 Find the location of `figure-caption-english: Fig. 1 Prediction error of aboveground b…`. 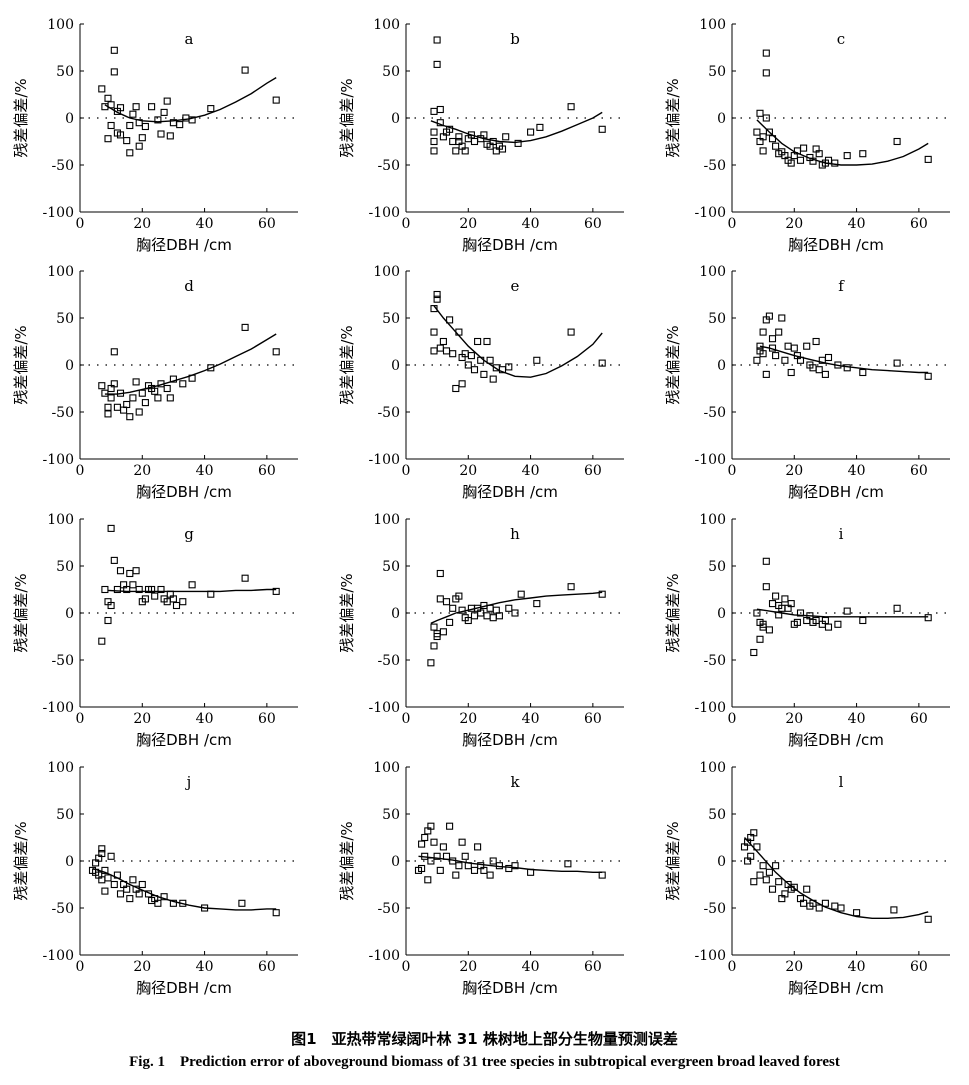

figure-caption-english: Fig. 1 Prediction error of aboveground b… is located at coordinates (484, 1062).